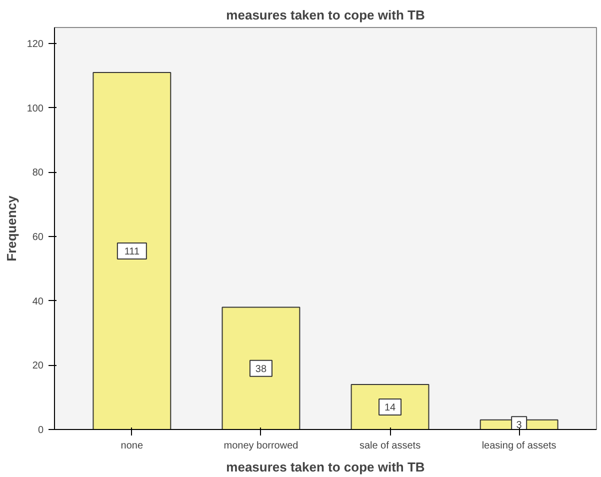 This screenshot has height=477, width=601. Describe the element at coordinates (38, 302) in the screenshot. I see `y-tick-label: 40` at that location.